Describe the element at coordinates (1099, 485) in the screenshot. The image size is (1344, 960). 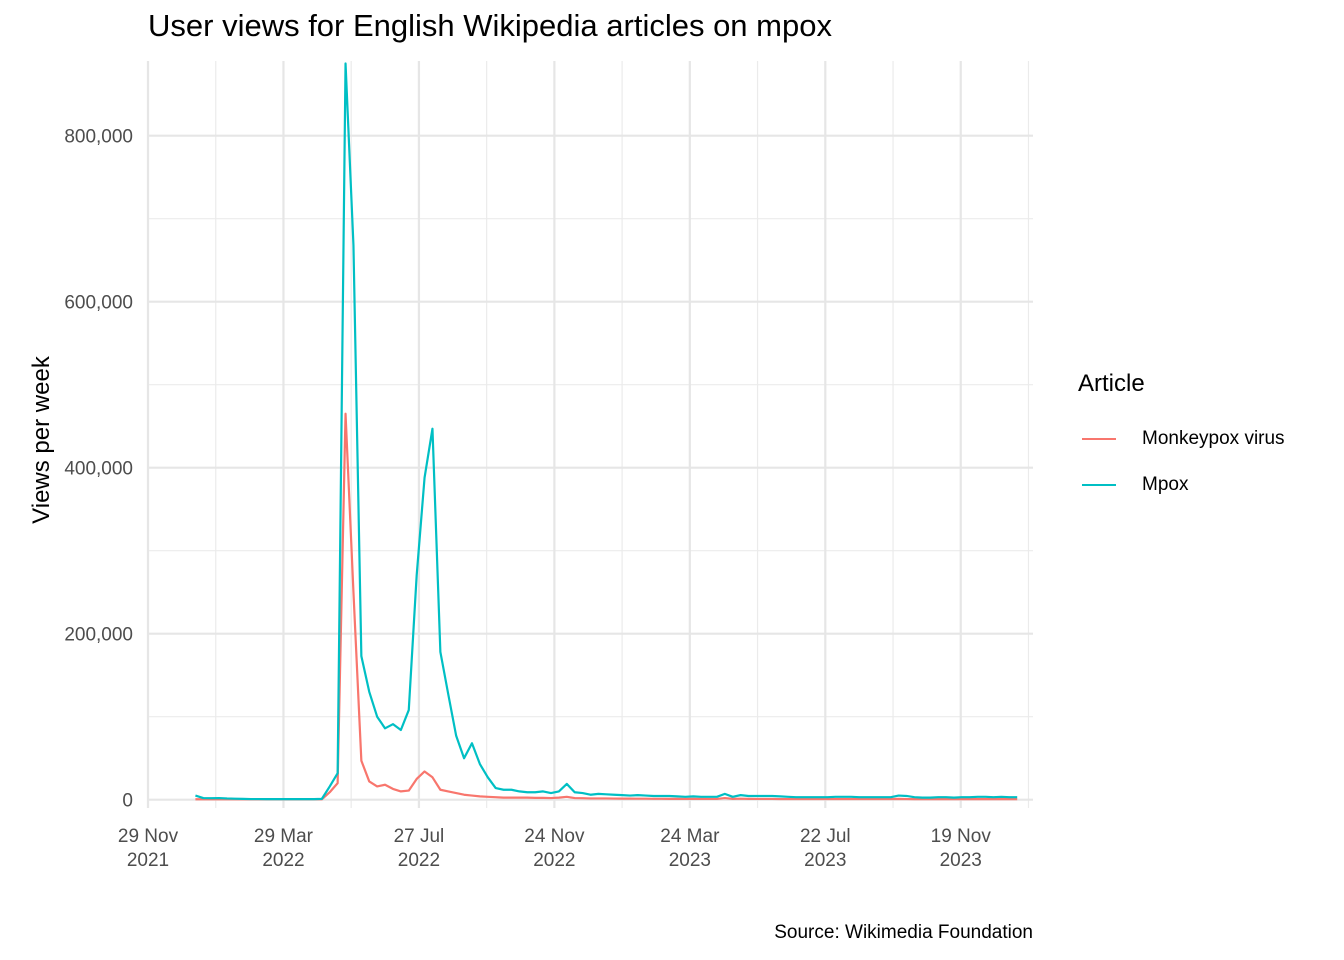
I see `legend-key-mpox` at that location.